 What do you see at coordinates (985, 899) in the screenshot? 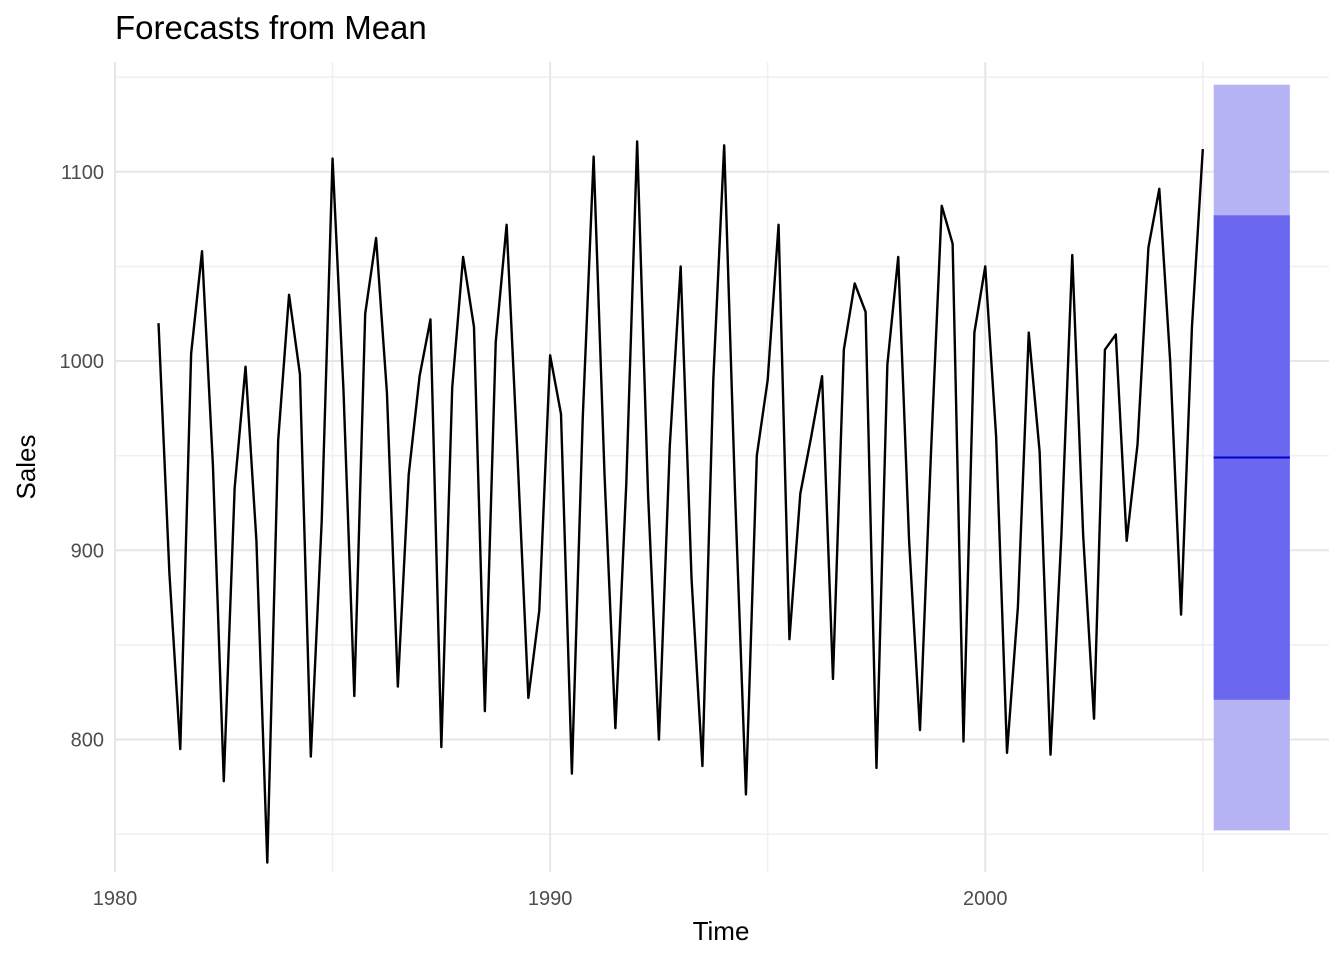
I see `x-tick-label: 2000` at bounding box center [985, 899].